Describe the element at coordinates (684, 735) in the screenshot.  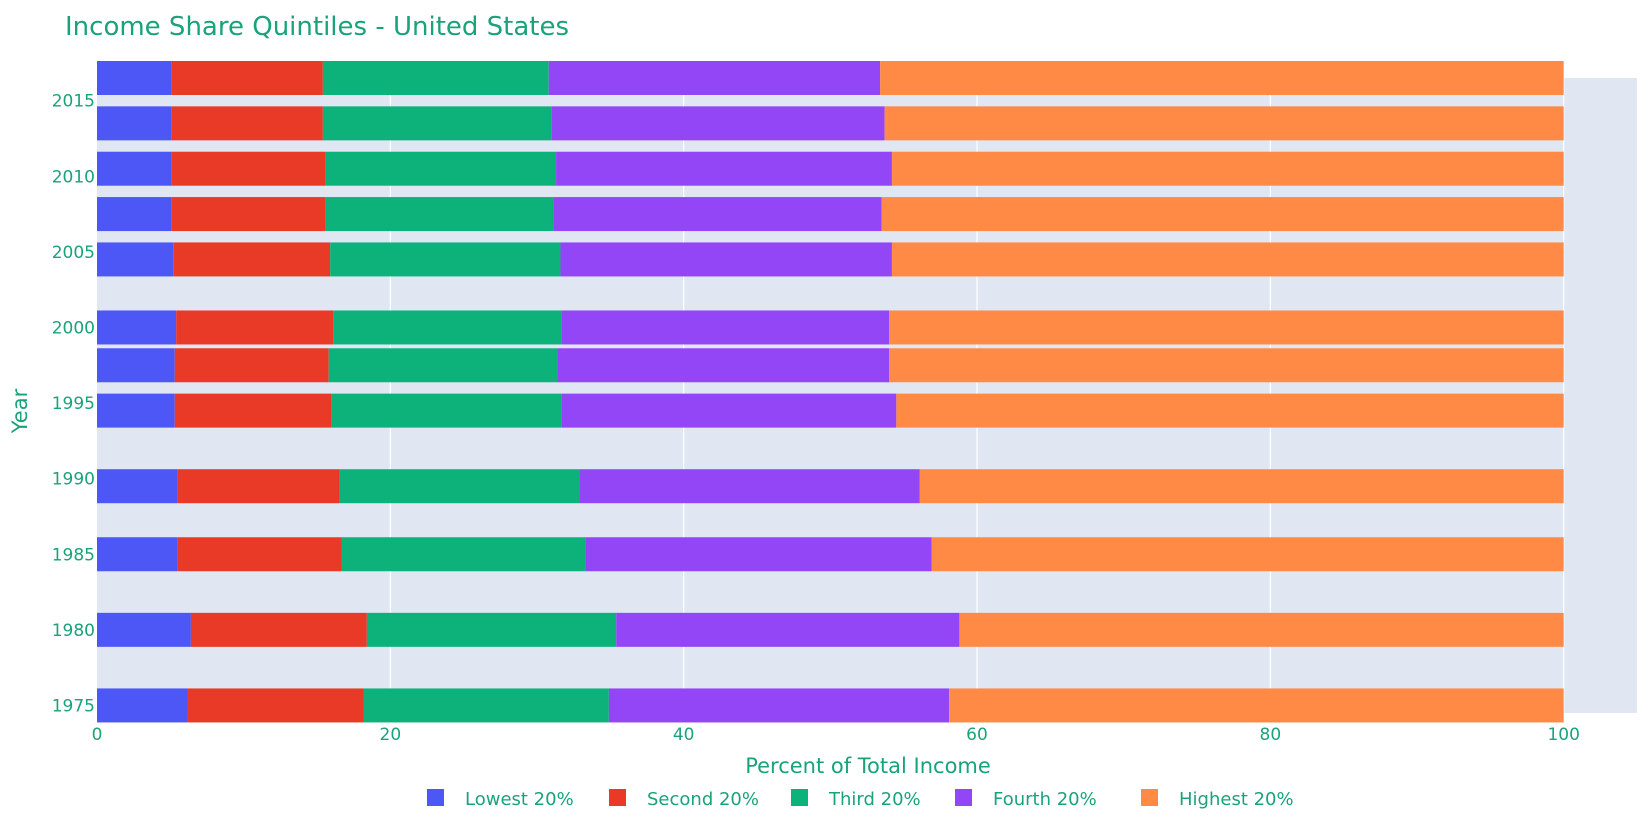
I see `x-tick-label: 40` at that location.